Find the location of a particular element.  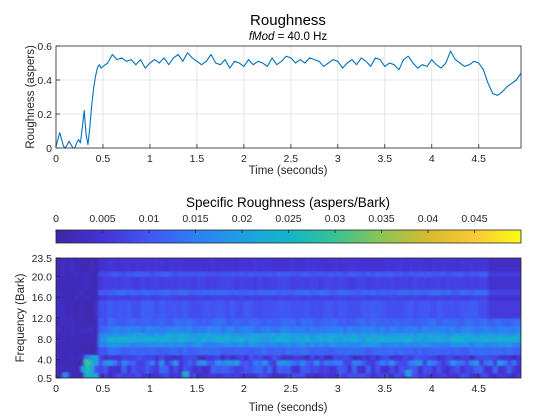

y-tick-label: 0.6 is located at coordinates (44, 47).